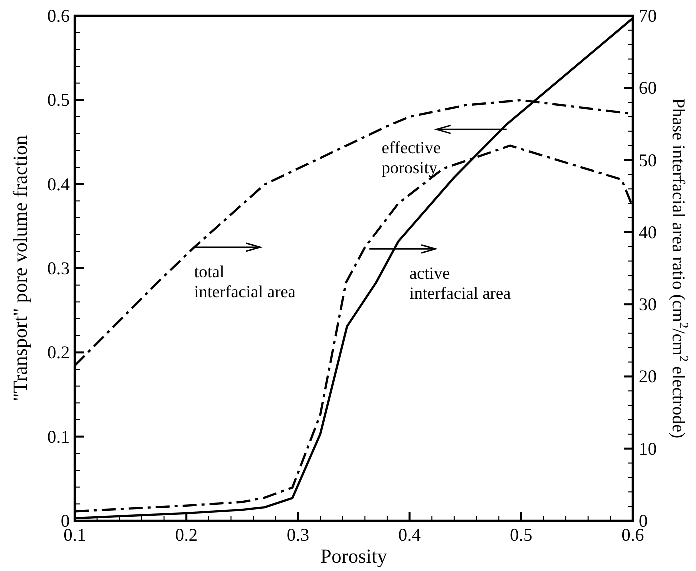  What do you see at coordinates (59, 352) in the screenshot?
I see `y-tick-label: 0.2` at bounding box center [59, 352].